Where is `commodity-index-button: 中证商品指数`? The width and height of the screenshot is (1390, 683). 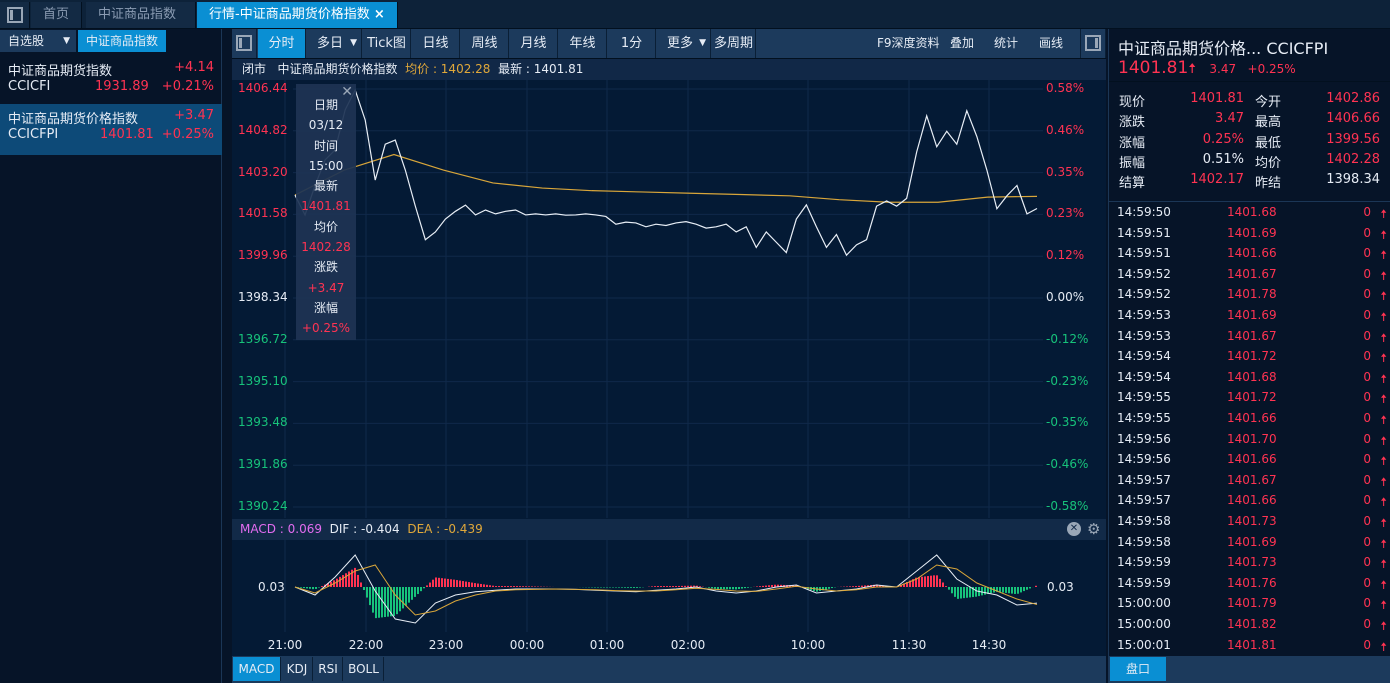
commodity-index-button: 中证商品指数 is located at coordinates (122, 41).